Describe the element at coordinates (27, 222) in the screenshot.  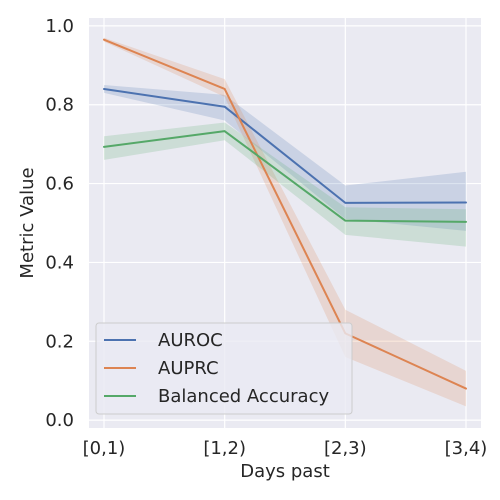
I see `y-axis-label: Metric Value` at that location.